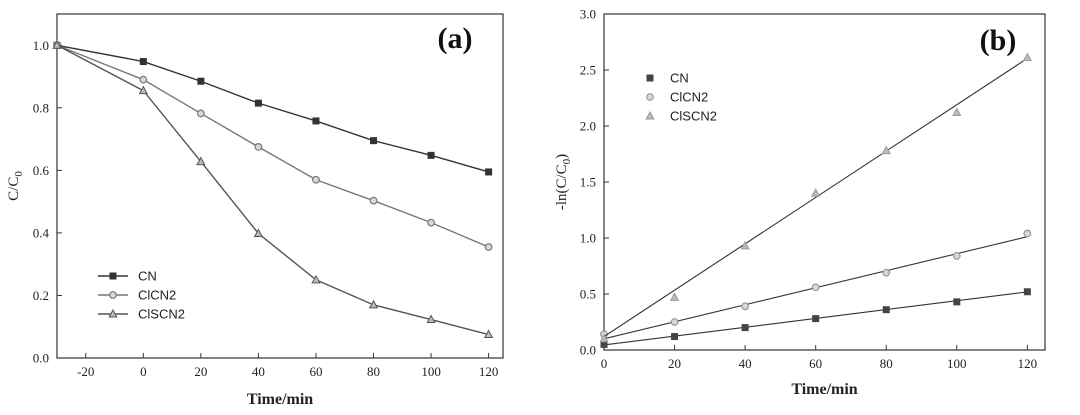  What do you see at coordinates (41, 295) in the screenshot?
I see `y-tick-label: 0.2` at bounding box center [41, 295].